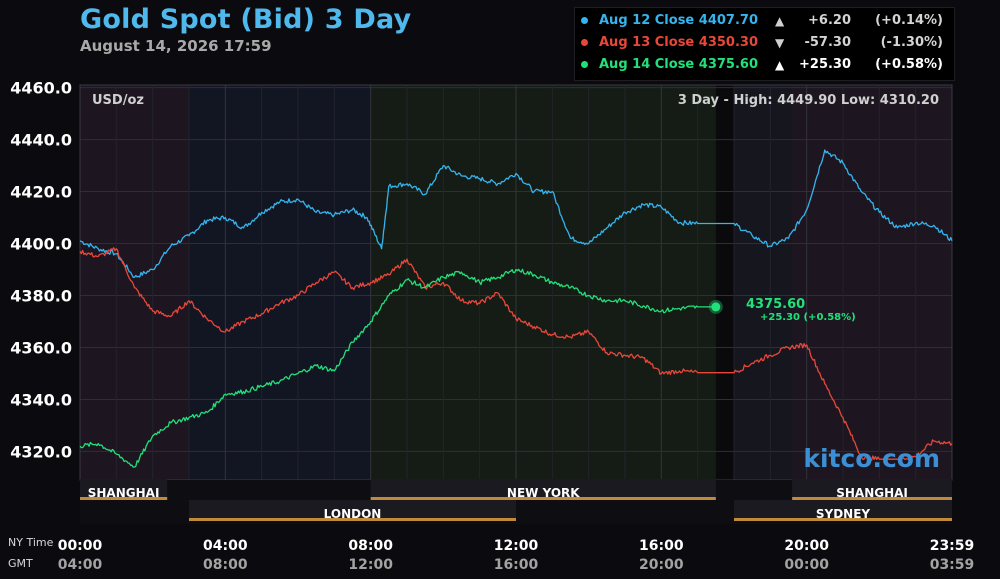 This screenshot has width=1000, height=579. I want to click on legend-change: +25.30, so click(825, 64).